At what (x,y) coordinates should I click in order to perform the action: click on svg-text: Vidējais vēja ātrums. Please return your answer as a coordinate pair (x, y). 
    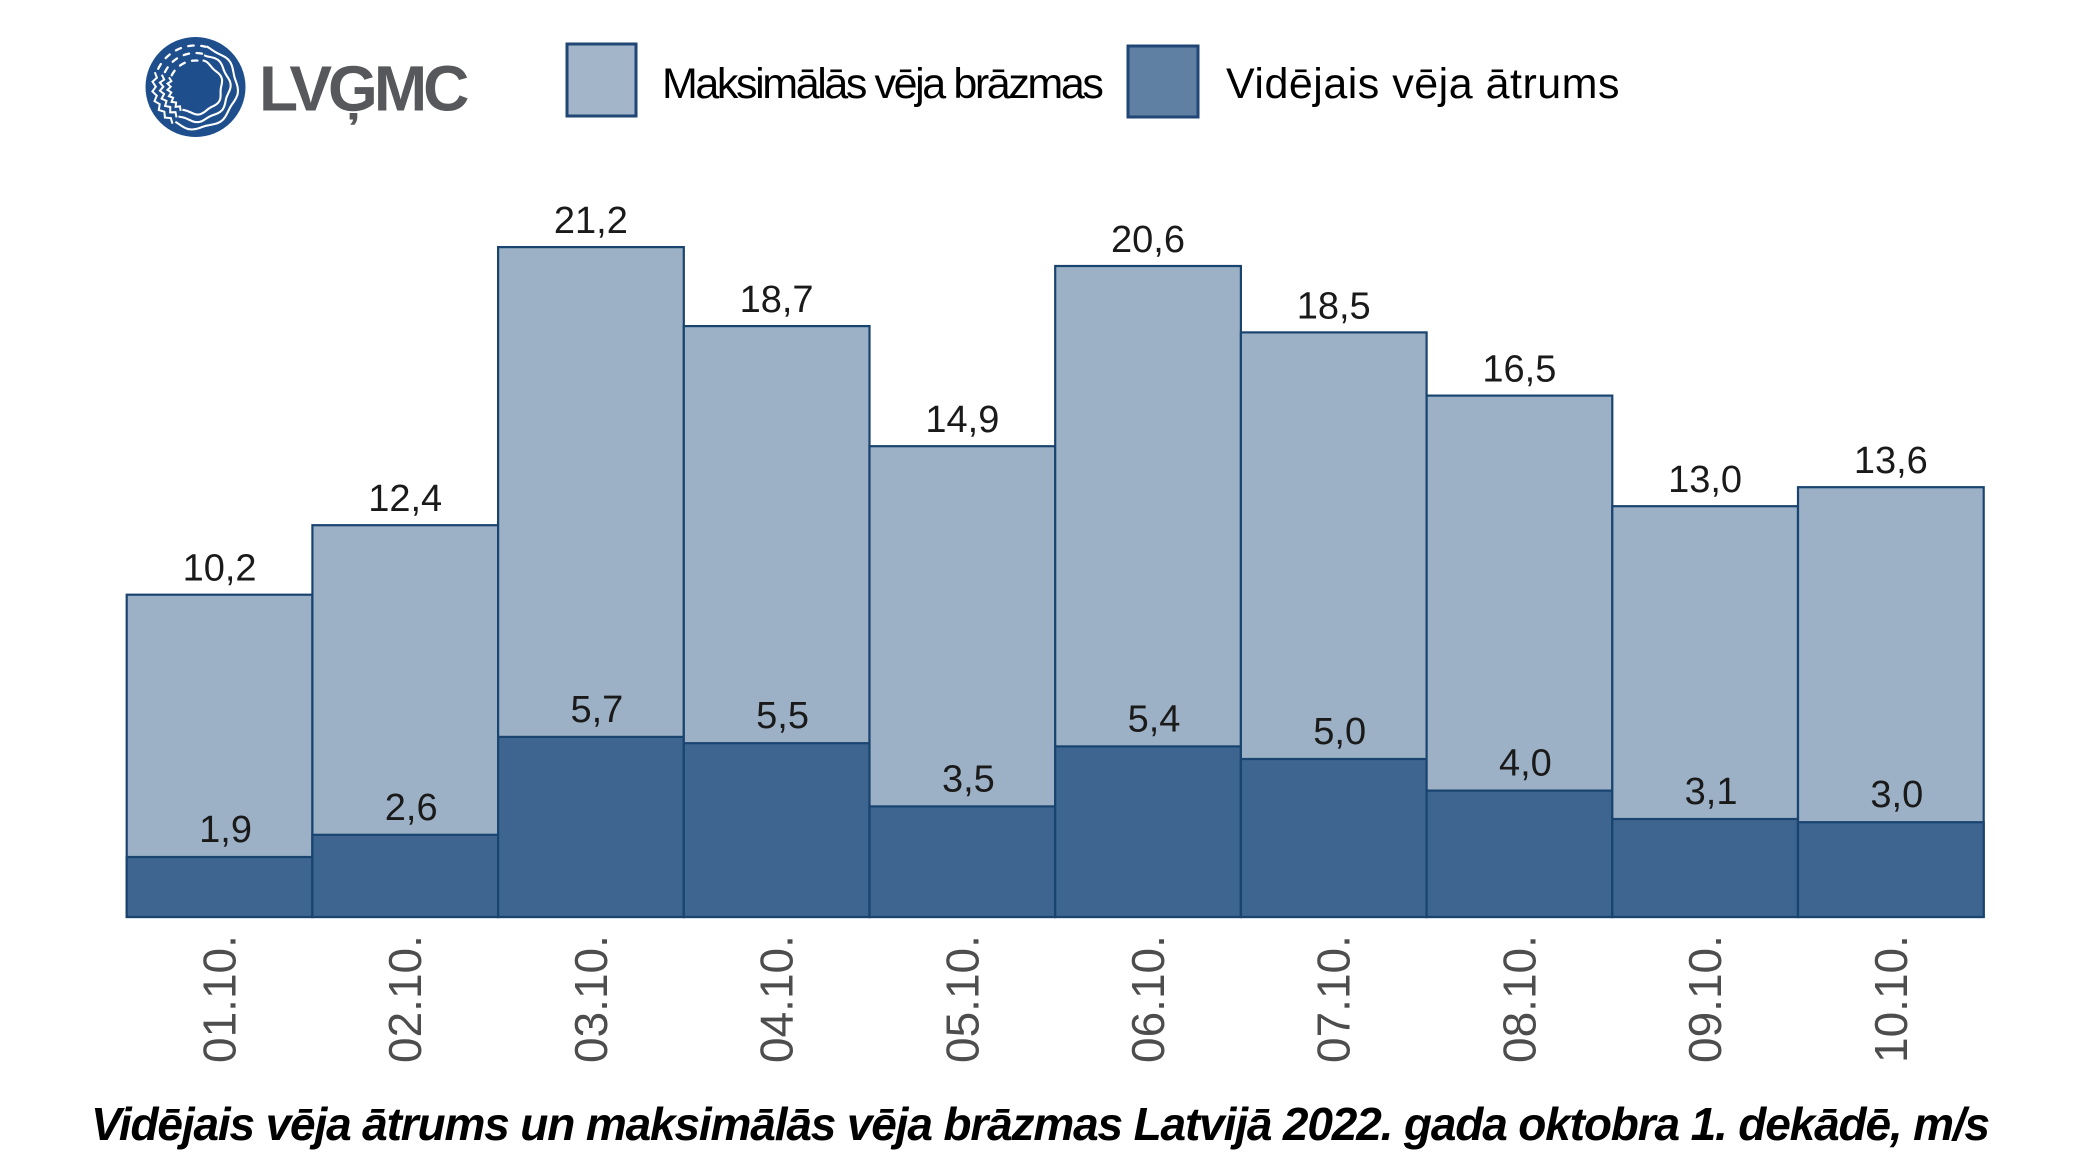
    Looking at the image, I should click on (1423, 84).